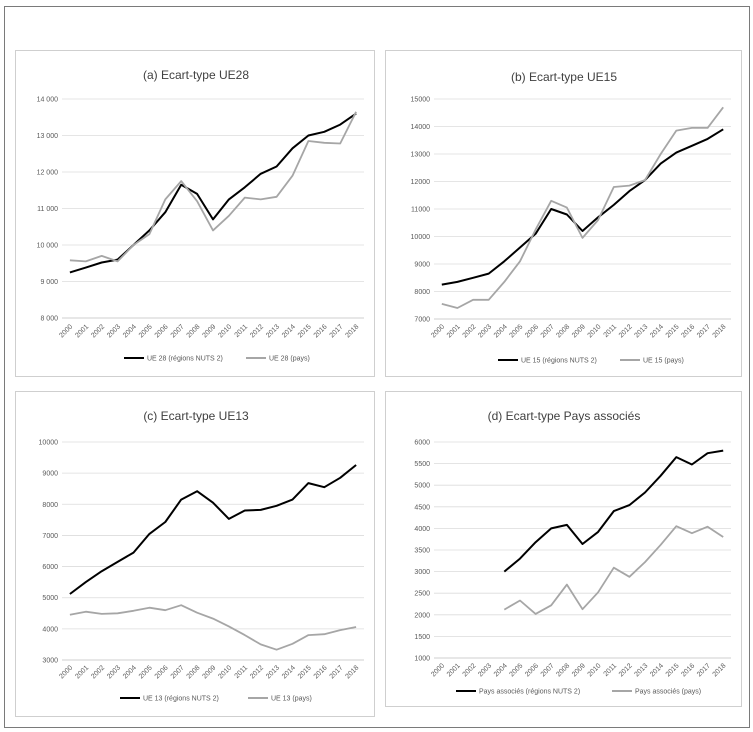 Image resolution: width=753 pixels, height=732 pixels. What do you see at coordinates (422, 551) in the screenshot?
I see `y-tick-label: 3500` at bounding box center [422, 551].